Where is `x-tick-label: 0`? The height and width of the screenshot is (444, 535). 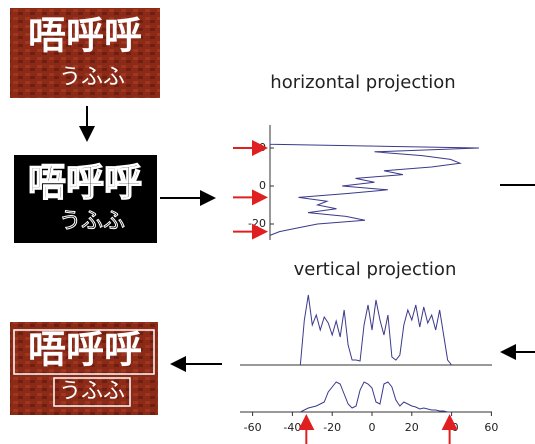
x-tick-label: 0 is located at coordinates (372, 427).